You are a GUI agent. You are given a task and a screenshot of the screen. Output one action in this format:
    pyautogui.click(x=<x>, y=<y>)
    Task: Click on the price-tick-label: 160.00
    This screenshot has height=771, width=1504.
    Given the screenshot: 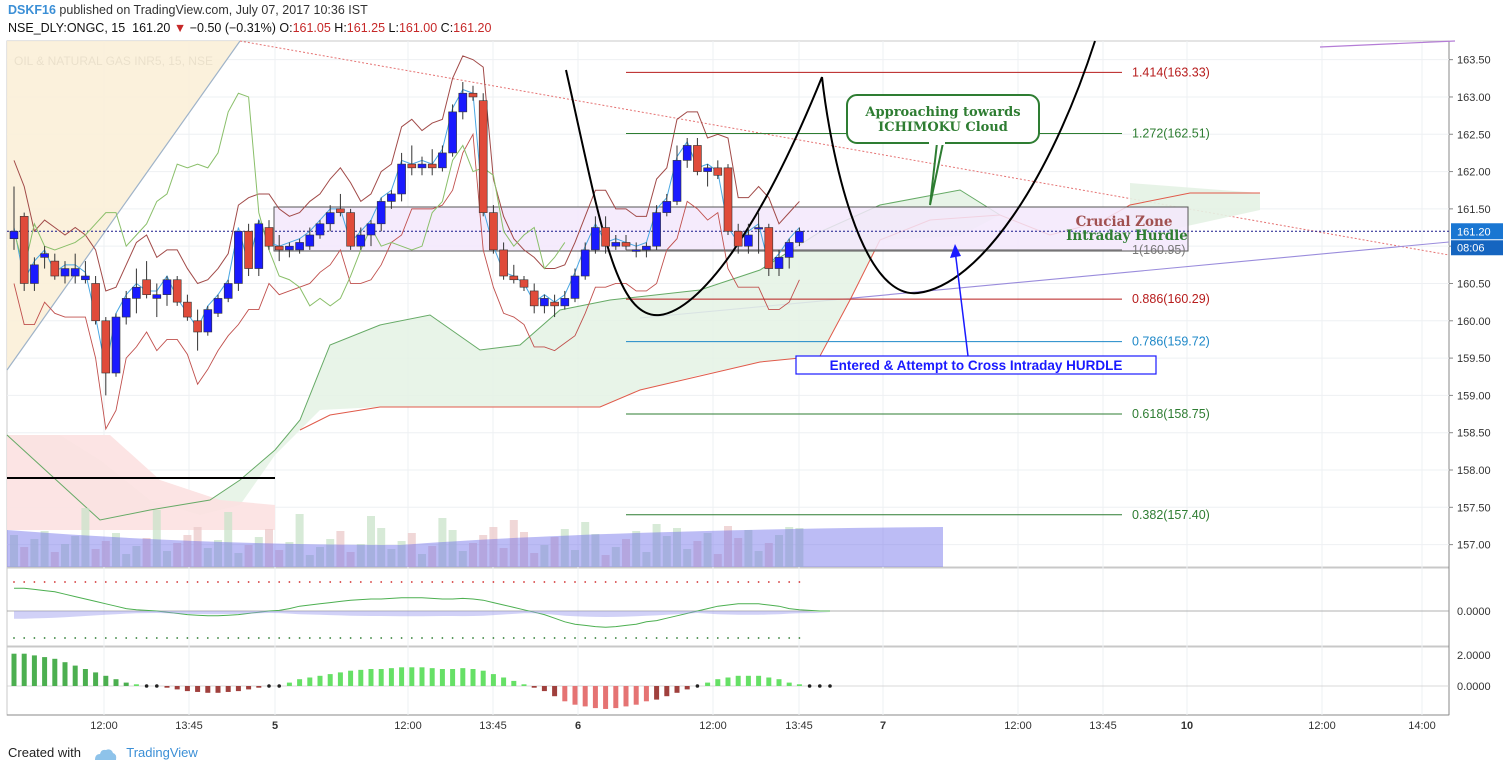 What is the action you would take?
    pyautogui.click(x=1474, y=322)
    